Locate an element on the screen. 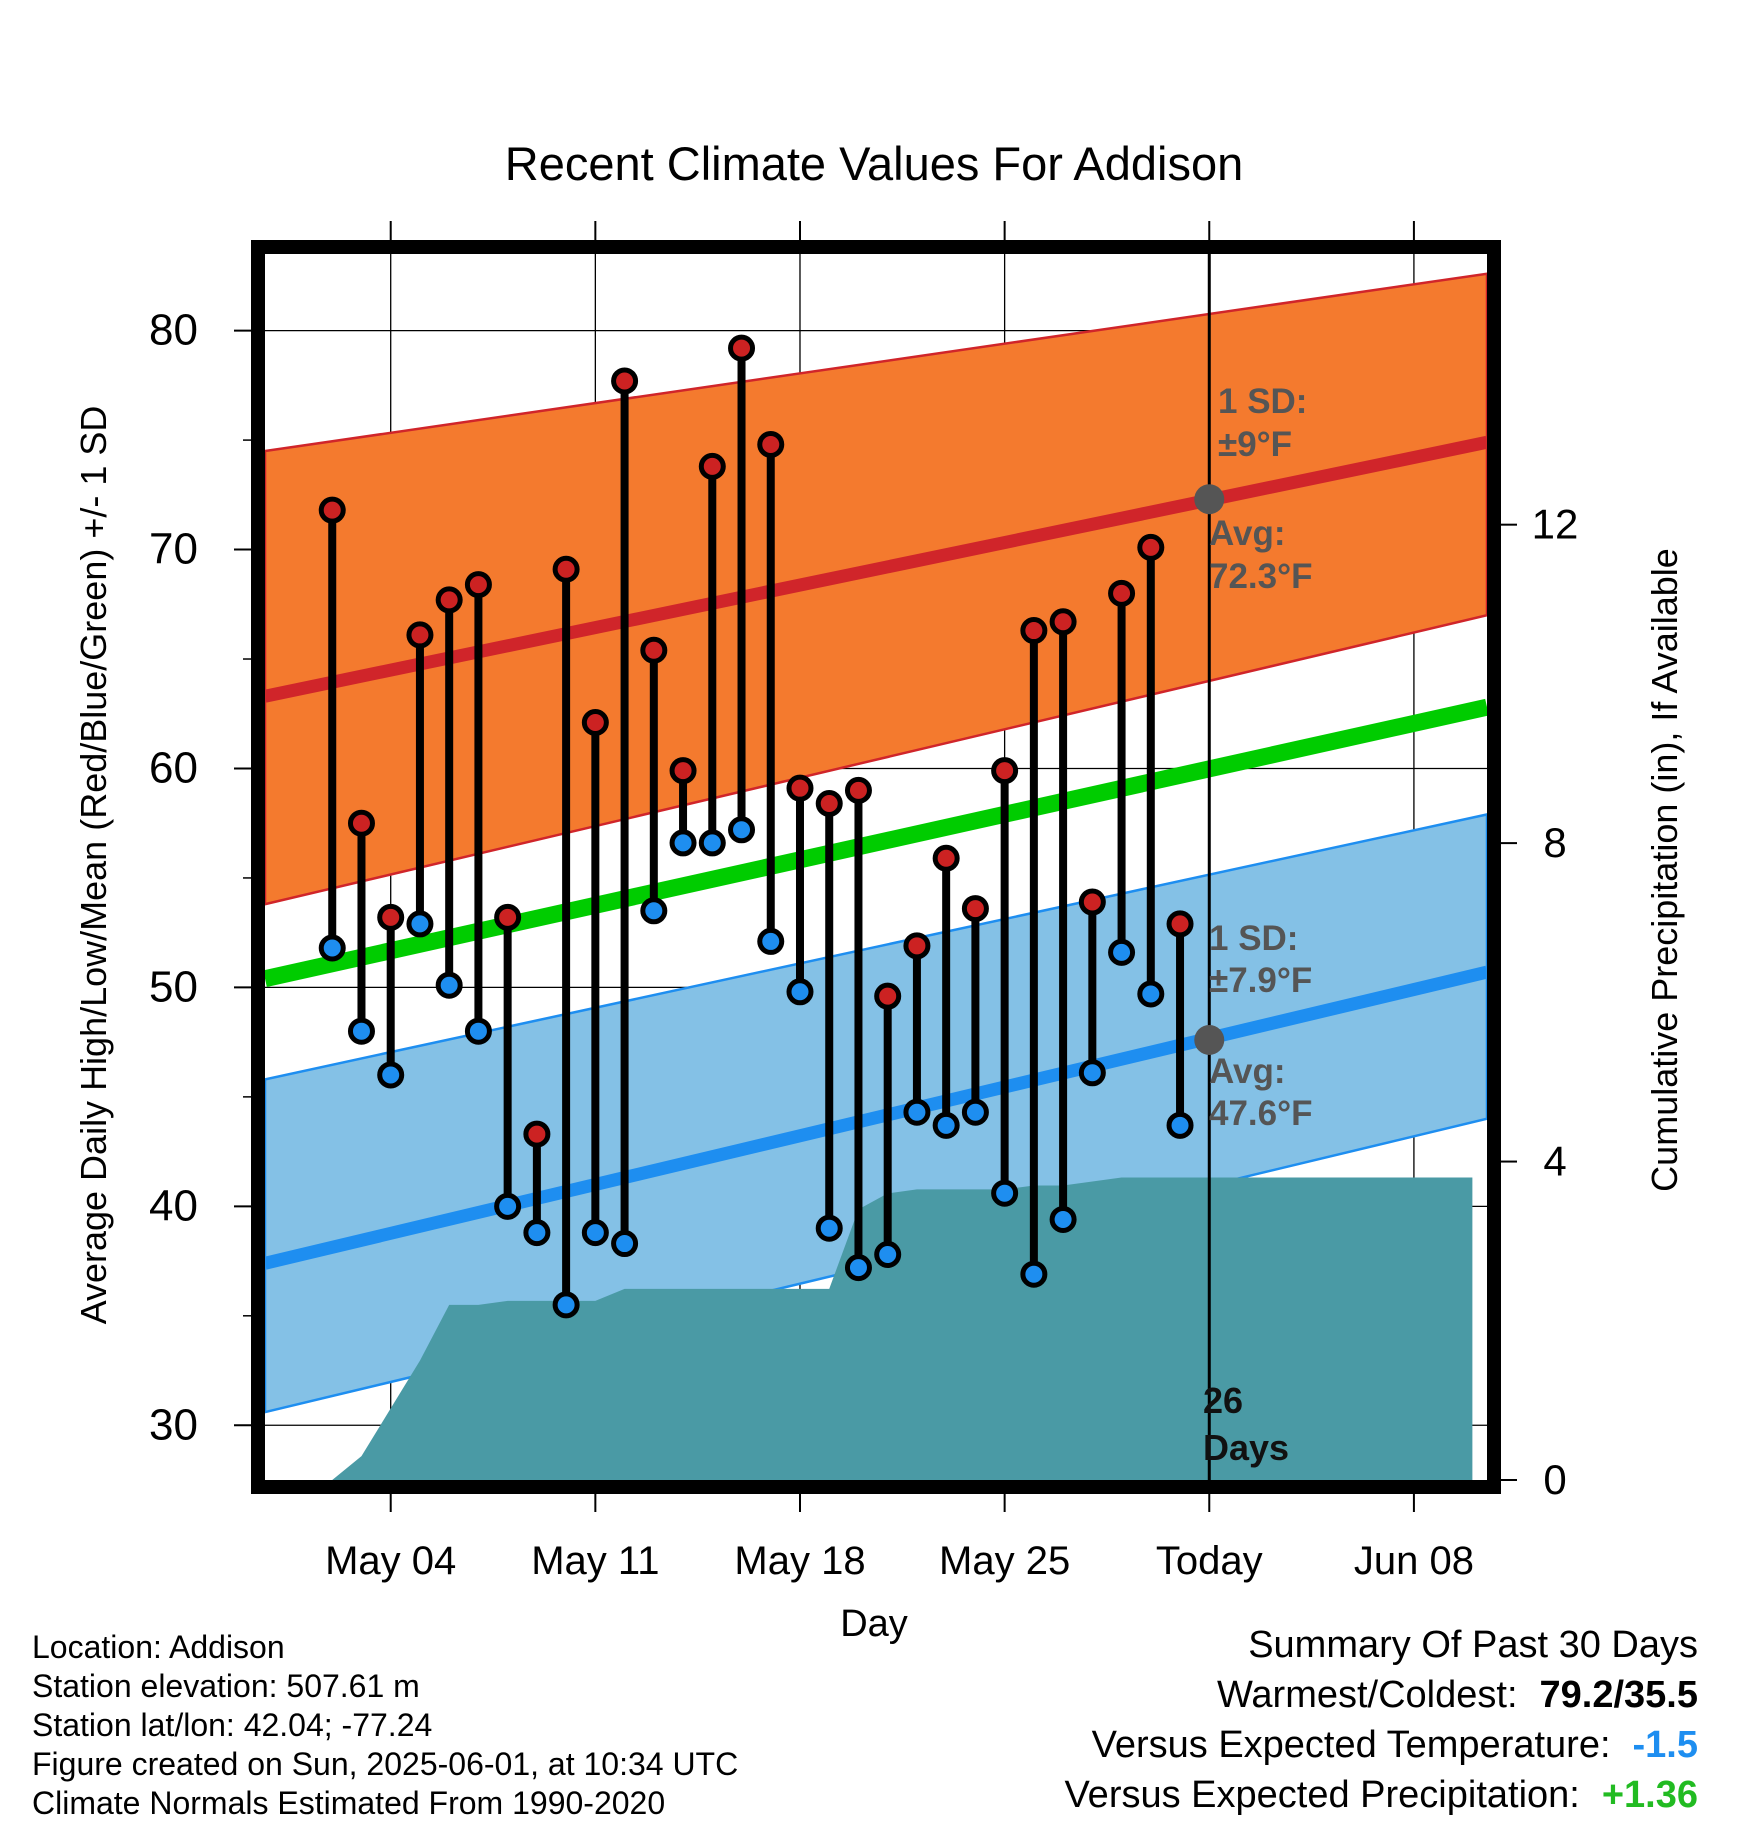 Image resolution: width=1748 pixels, height=1828 pixels. summary-temp: Versus Expected Temperature: -1.5 is located at coordinates (1381, 1745).